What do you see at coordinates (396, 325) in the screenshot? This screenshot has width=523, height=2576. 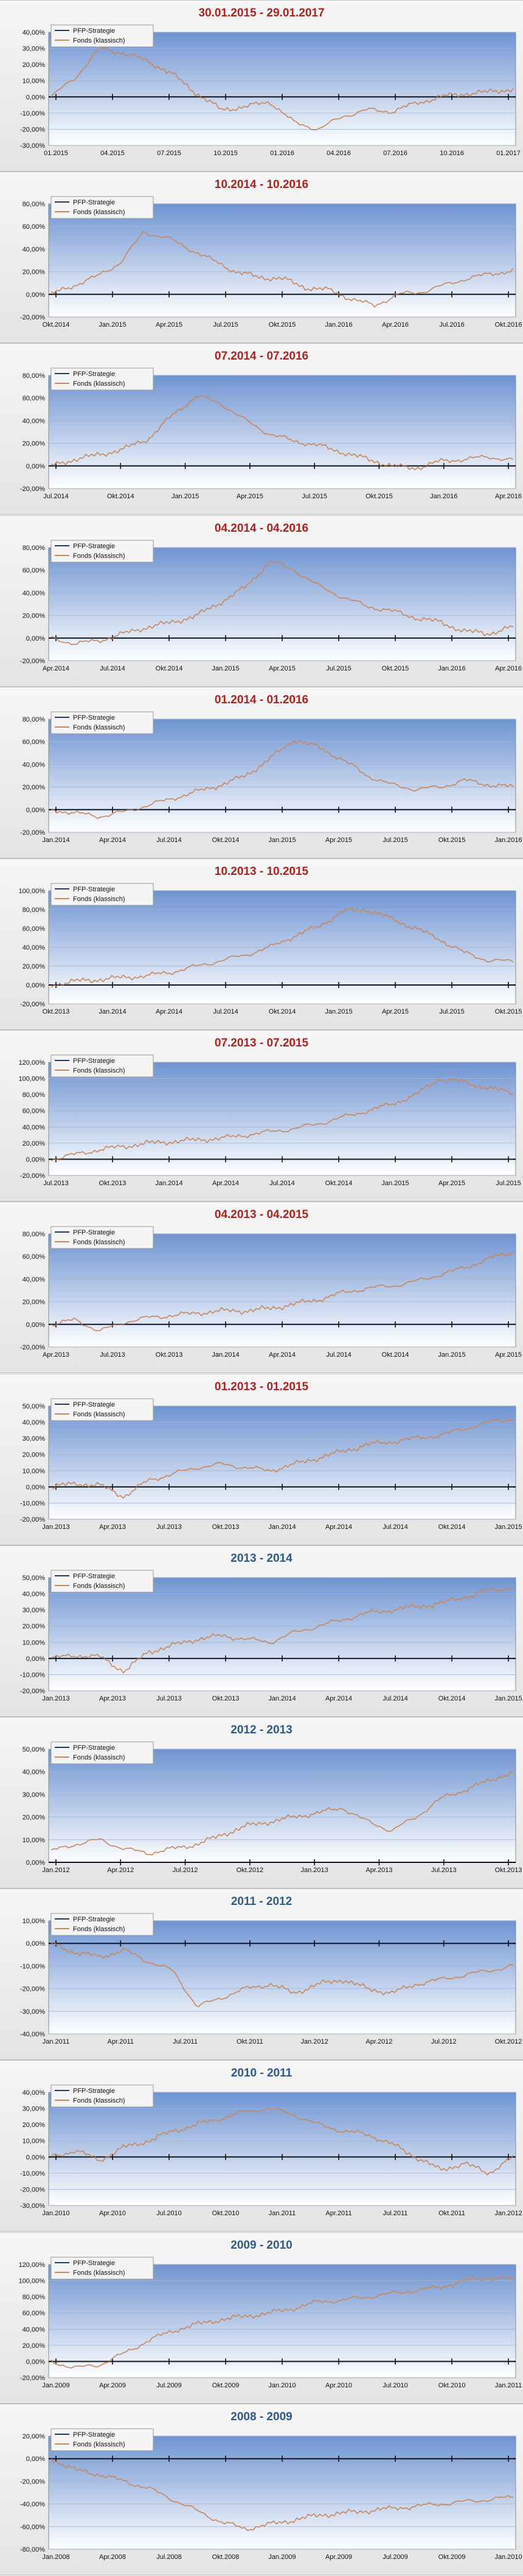 I see `x-tick-label: Apr.2016` at bounding box center [396, 325].